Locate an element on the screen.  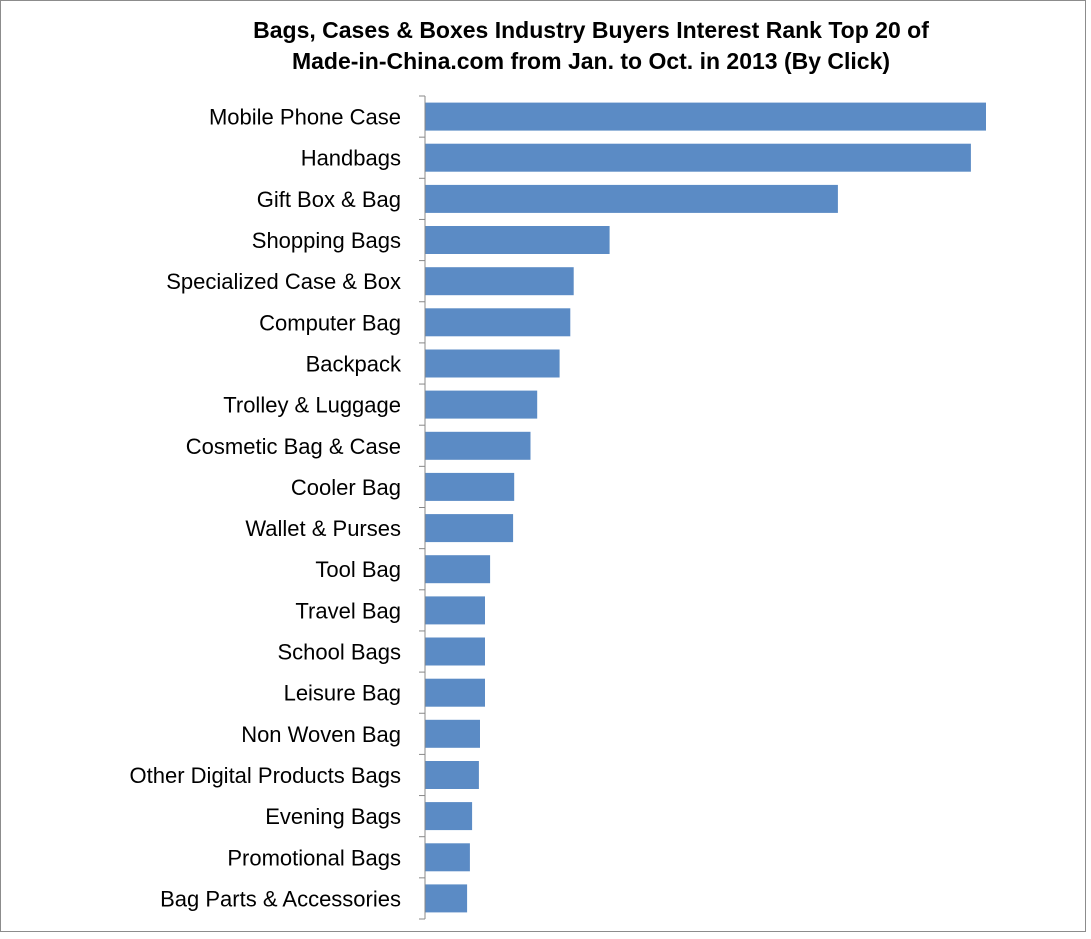
category-label: Bag Parts & Accessories is located at coordinates (280, 898).